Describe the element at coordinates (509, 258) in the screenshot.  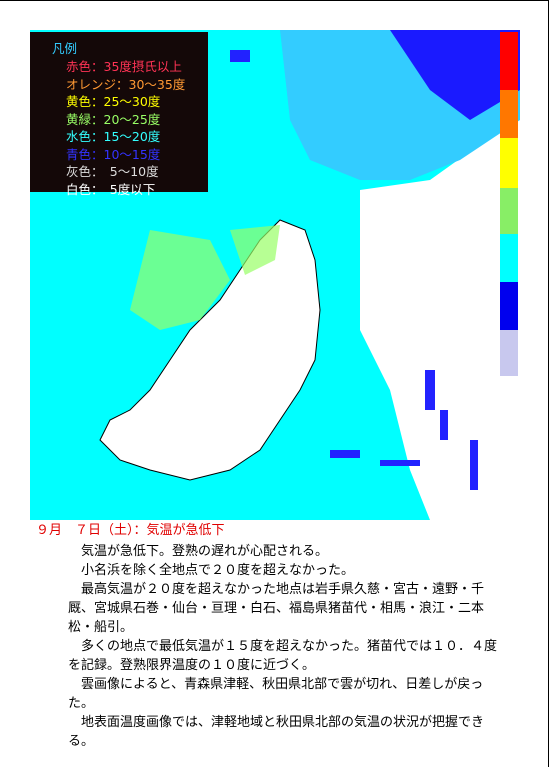
I see `bar-cyan` at that location.